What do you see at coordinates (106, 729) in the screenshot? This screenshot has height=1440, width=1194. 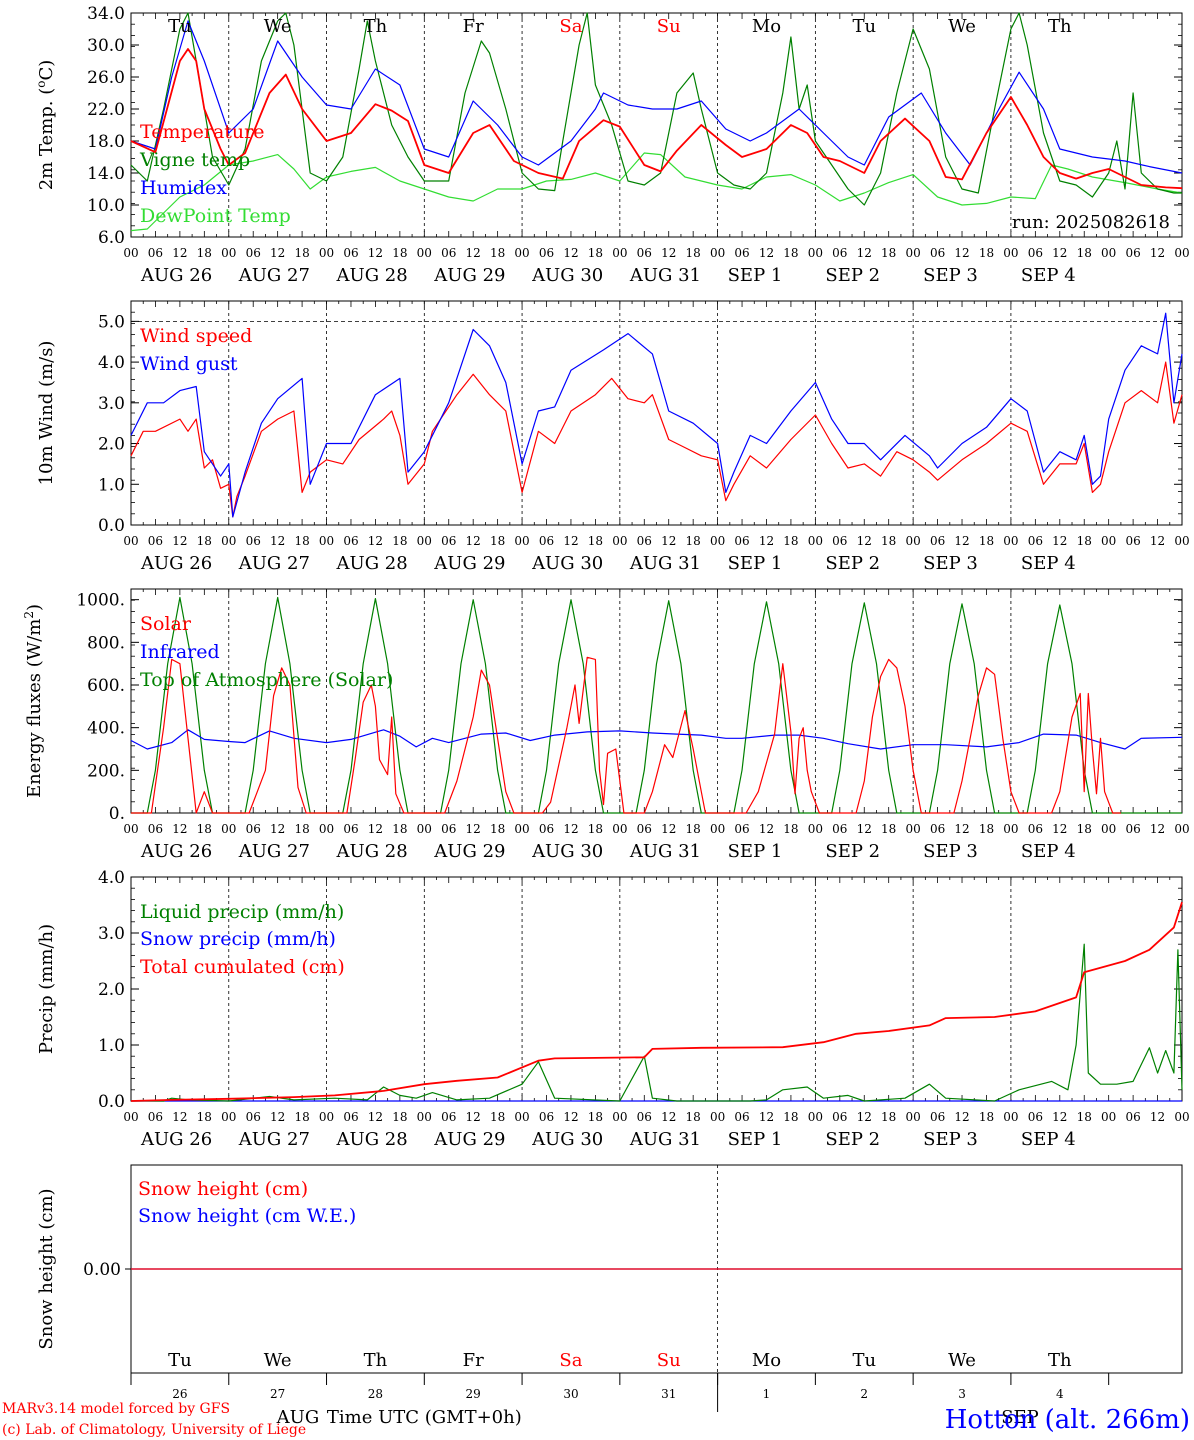 I see `y-tick-label: 400.` at bounding box center [106, 729].